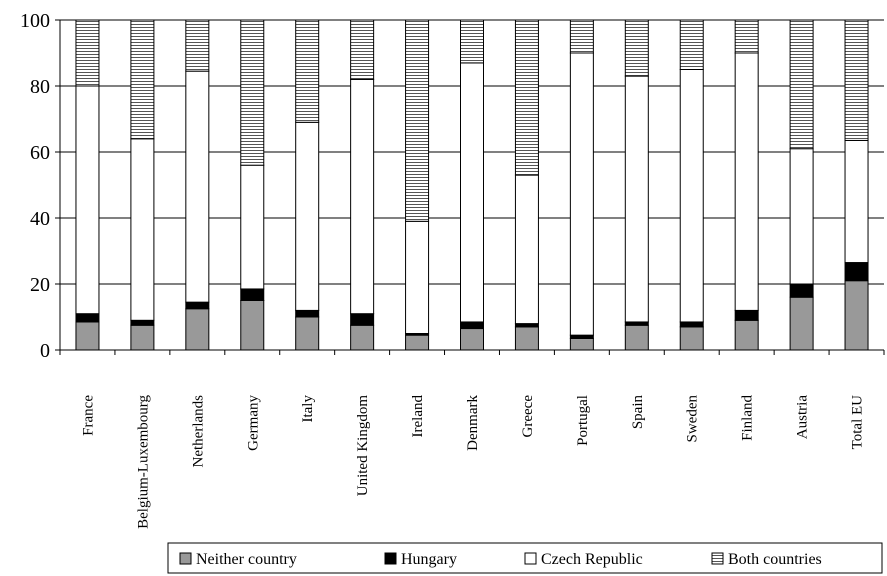 This screenshot has height=576, width=887. I want to click on legend-label: Czech Republic, so click(592, 559).